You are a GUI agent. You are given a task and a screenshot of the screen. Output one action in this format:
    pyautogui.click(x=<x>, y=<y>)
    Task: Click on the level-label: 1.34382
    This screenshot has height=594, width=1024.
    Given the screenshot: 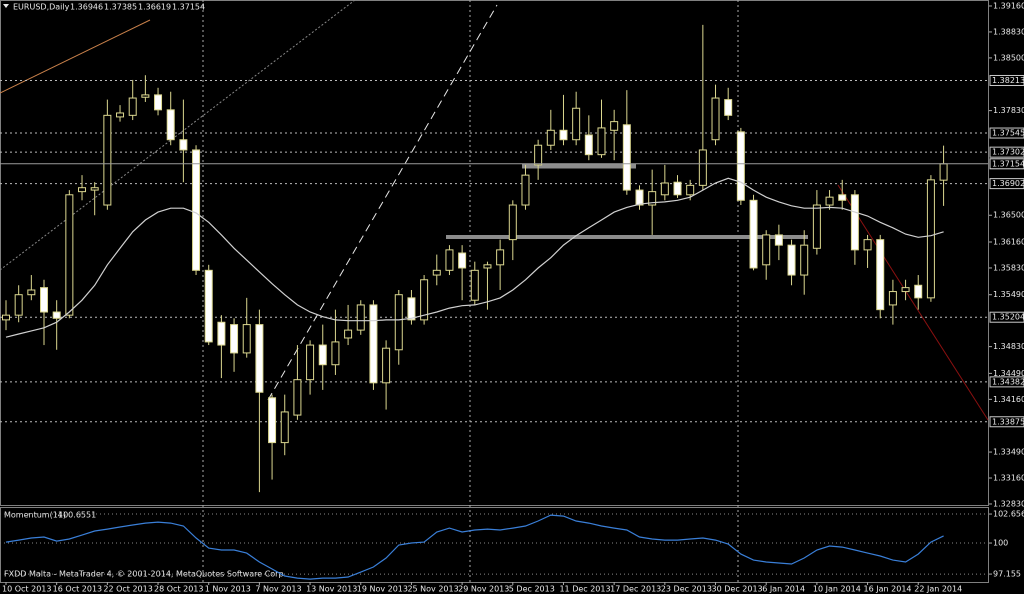 What is the action you would take?
    pyautogui.click(x=1008, y=381)
    